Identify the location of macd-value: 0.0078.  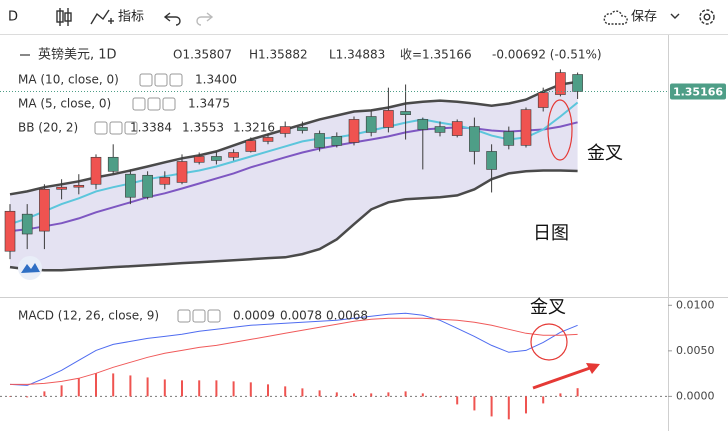
(301, 316).